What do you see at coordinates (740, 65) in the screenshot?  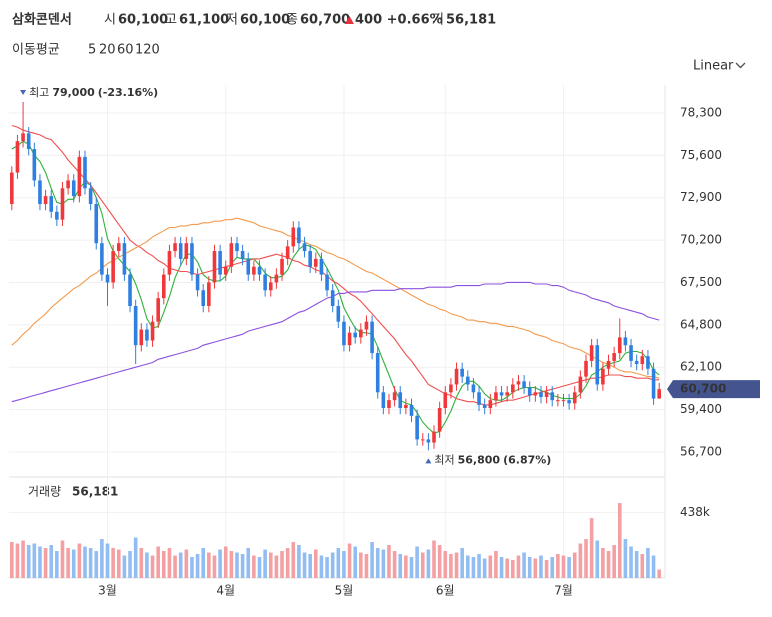 I see `chevron` at bounding box center [740, 65].